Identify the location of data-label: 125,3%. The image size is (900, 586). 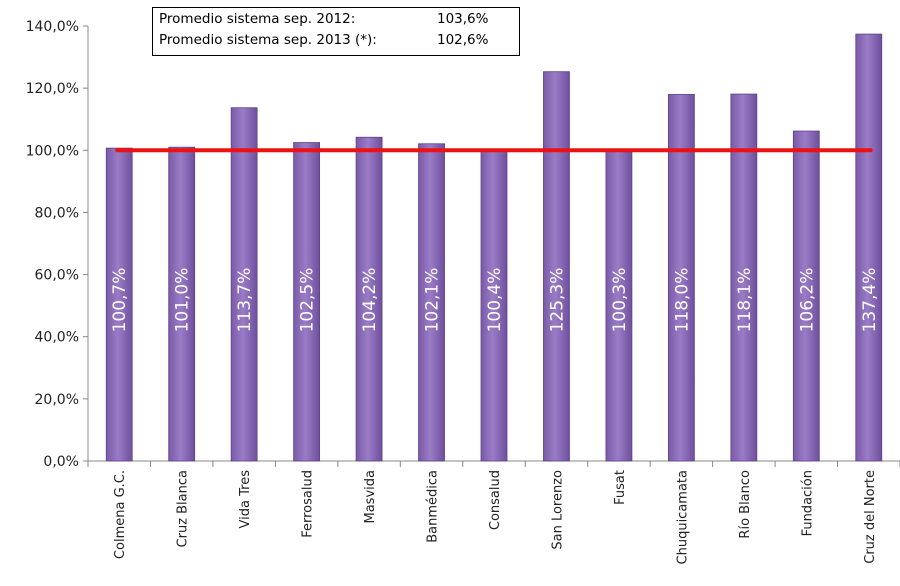
(557, 300).